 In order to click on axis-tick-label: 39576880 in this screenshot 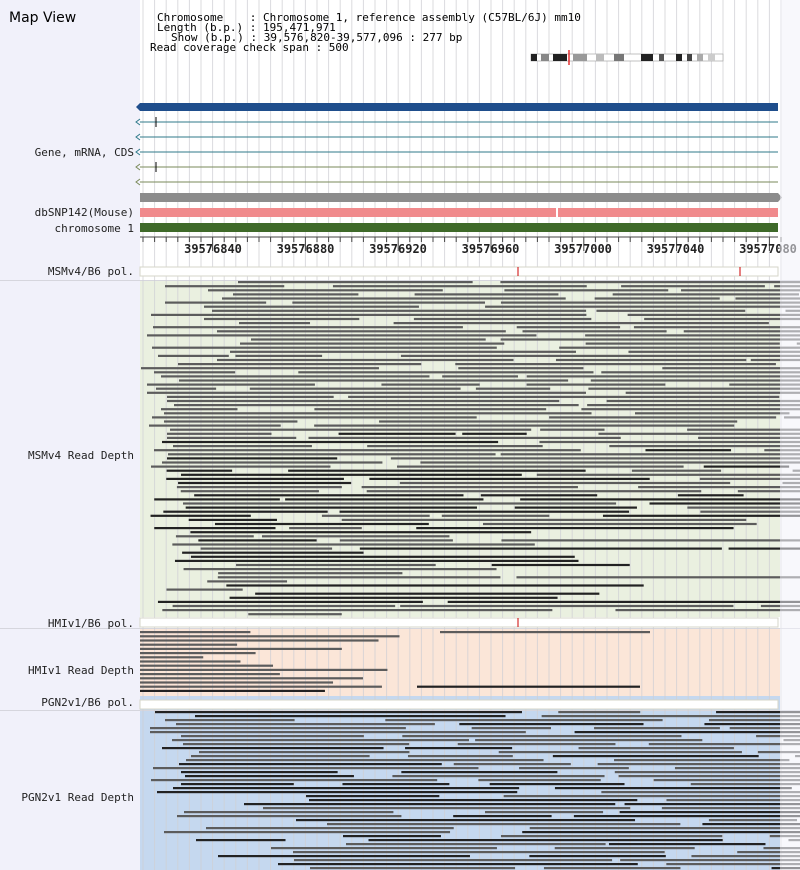, I will do `click(306, 249)`.